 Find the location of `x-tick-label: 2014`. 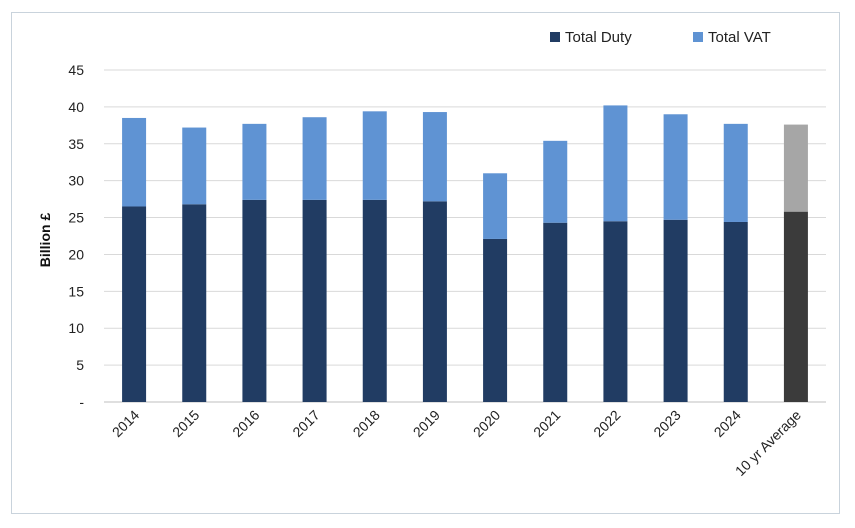

x-tick-label: 2014 is located at coordinates (125, 423).